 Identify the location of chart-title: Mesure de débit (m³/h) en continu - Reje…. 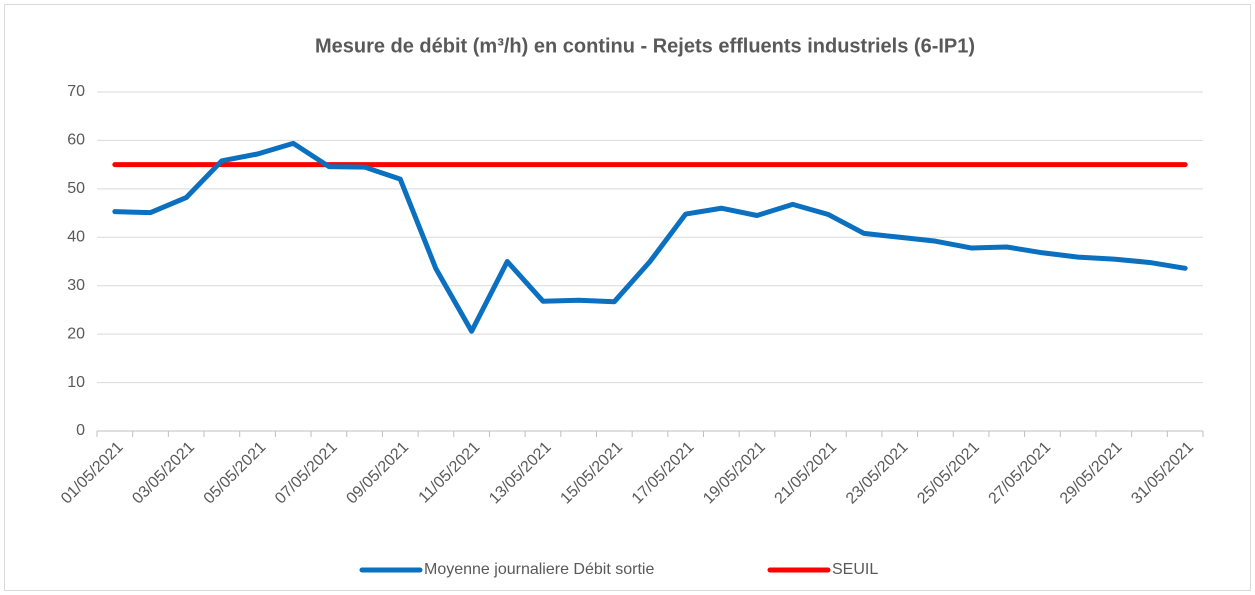
(645, 46).